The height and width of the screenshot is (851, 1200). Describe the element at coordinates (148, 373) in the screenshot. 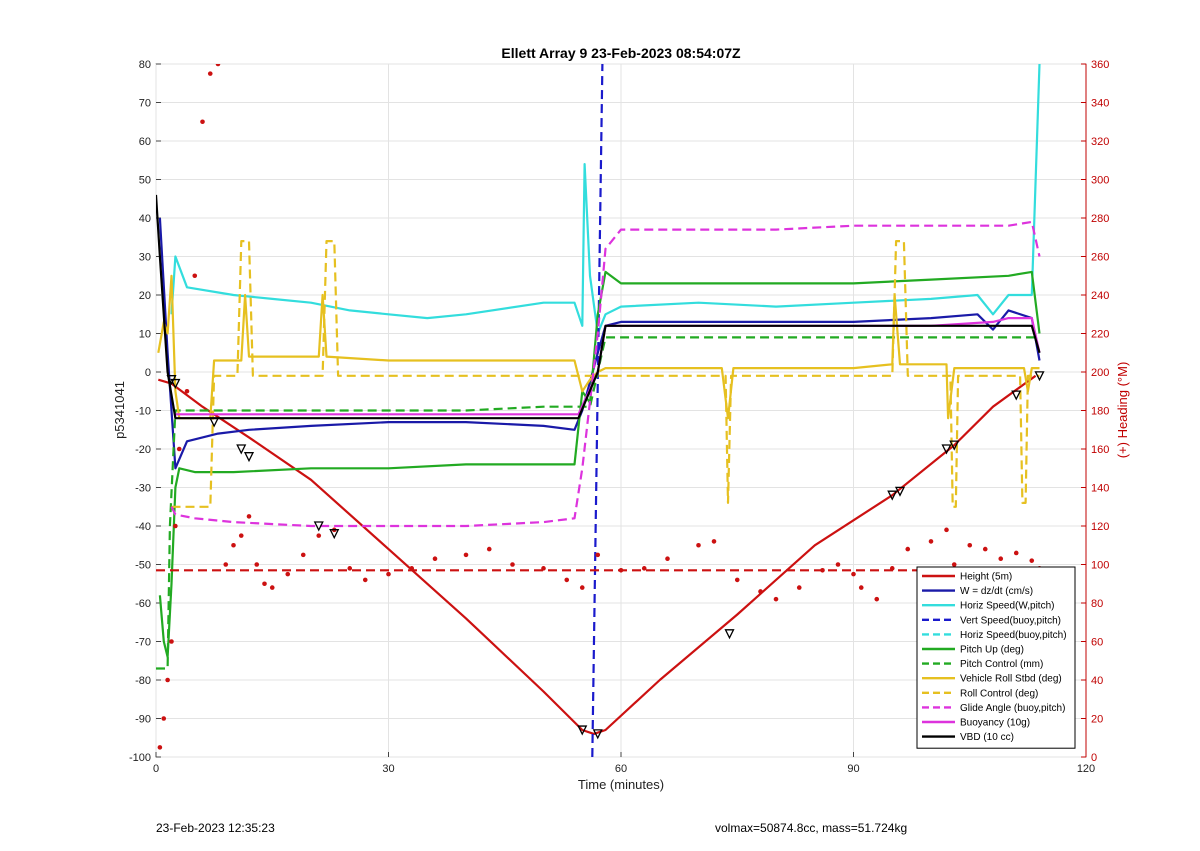

I see `y-tick-label: 0` at that location.